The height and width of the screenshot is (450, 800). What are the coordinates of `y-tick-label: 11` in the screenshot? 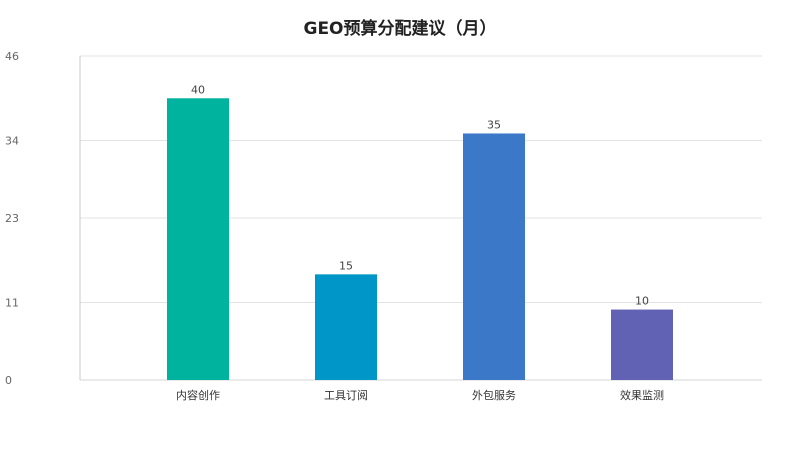 It's located at (12, 303).